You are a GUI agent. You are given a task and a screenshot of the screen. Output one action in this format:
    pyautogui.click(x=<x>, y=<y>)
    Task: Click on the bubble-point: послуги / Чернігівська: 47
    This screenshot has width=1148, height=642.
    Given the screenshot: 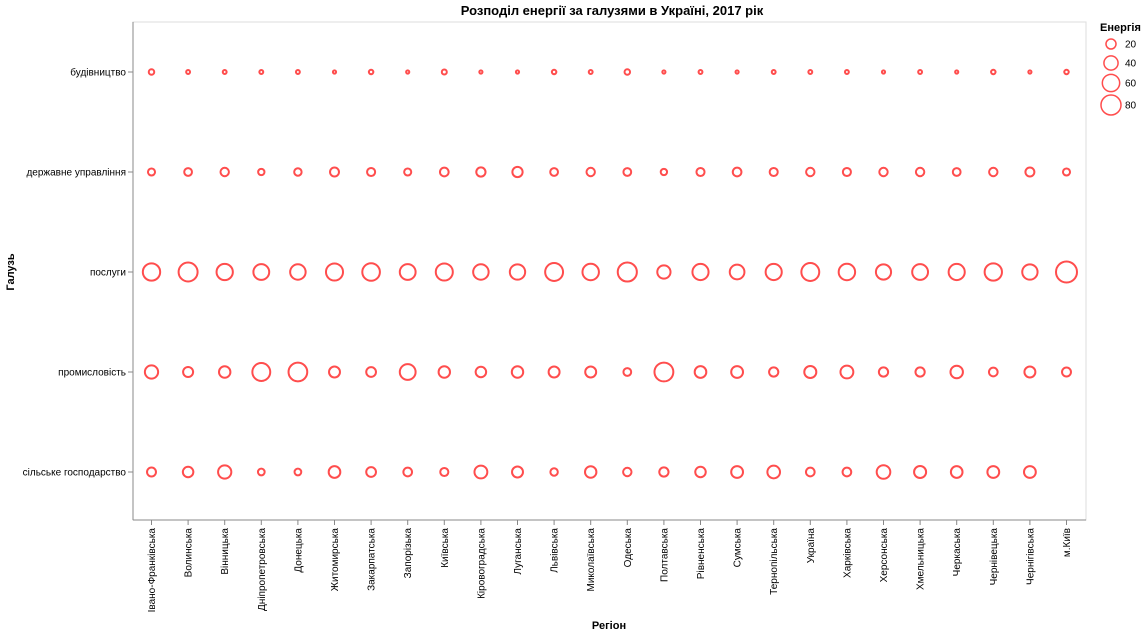 What is the action you would take?
    pyautogui.click(x=1030, y=272)
    